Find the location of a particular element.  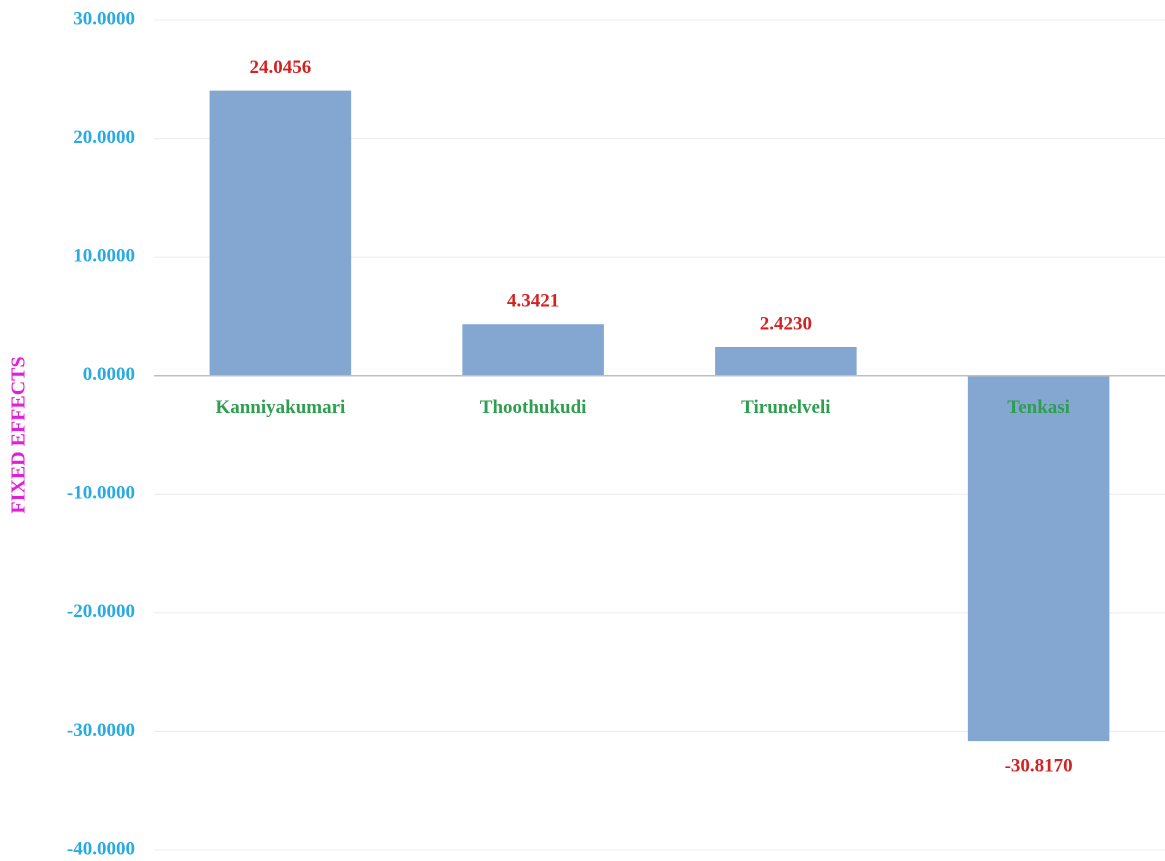

y-tick-label: 10.0000 is located at coordinates (104, 256).